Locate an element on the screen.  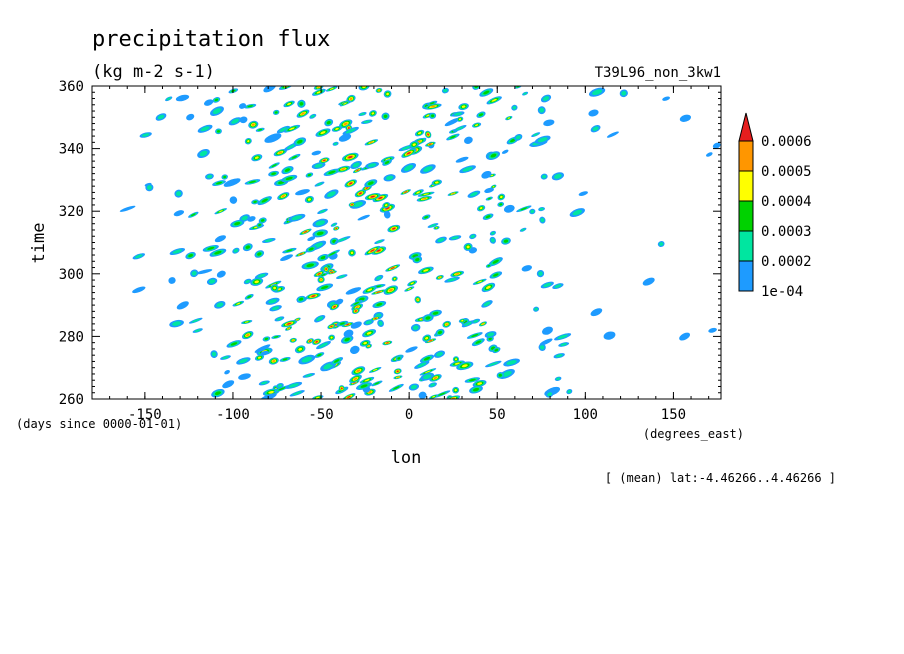
colorbar-segment is located at coordinates (746, 276).